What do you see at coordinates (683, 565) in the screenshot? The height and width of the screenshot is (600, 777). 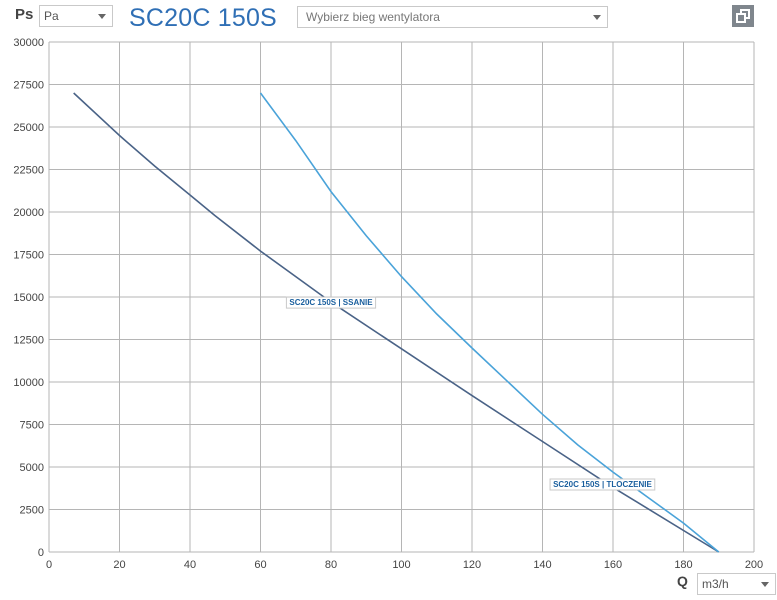 I see `x-tick-label: 180` at bounding box center [683, 565].